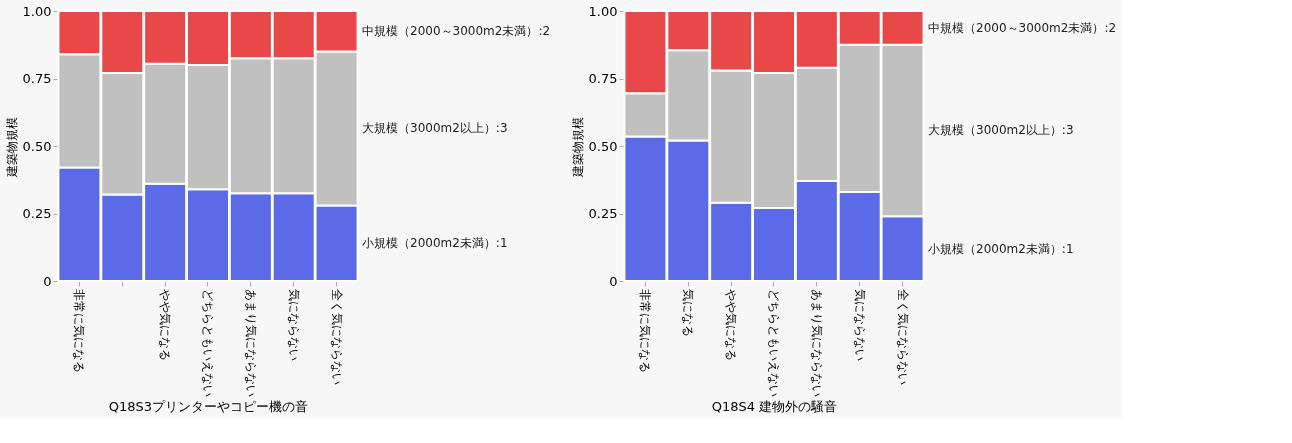 The width and height of the screenshot is (1292, 443). I want to click on x-tick-label: 気になる, so click(688, 312).